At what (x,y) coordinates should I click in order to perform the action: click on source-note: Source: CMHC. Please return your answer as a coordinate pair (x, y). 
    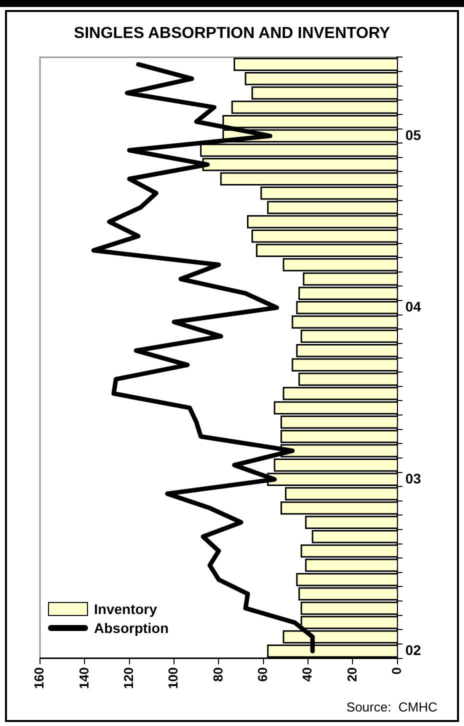
    Looking at the image, I should click on (392, 707).